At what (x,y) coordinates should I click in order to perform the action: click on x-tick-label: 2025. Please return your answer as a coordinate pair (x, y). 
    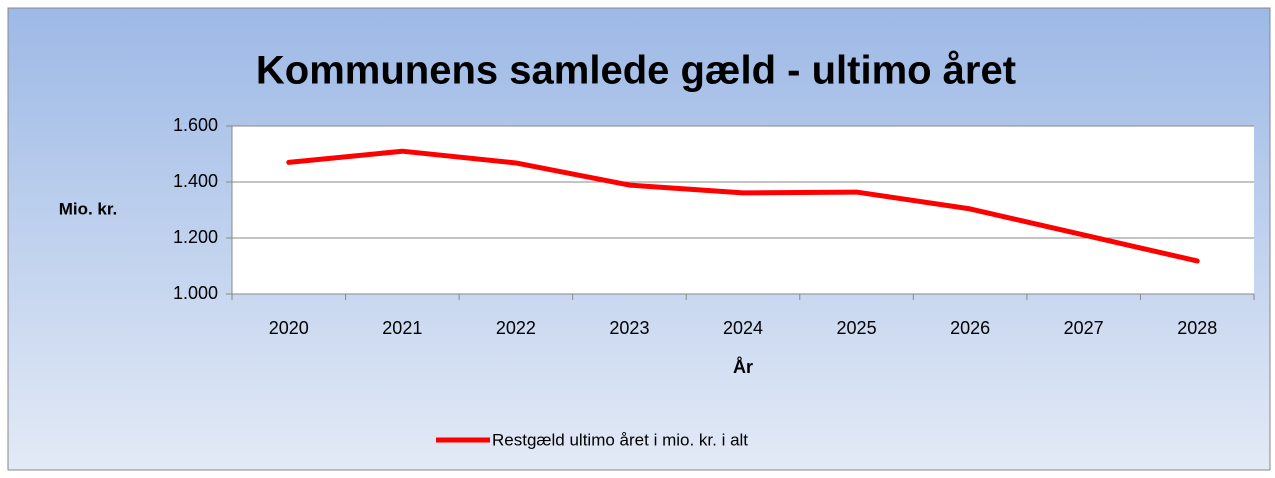
    Looking at the image, I should click on (857, 328).